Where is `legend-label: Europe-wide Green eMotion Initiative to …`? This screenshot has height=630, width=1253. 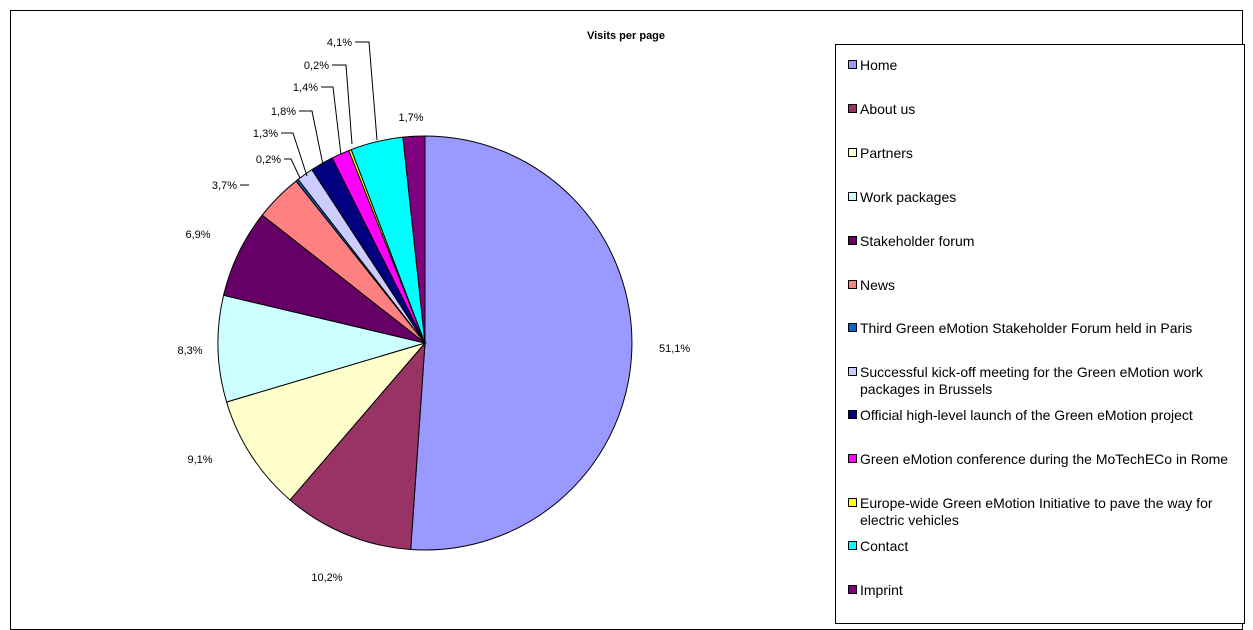
legend-label: Europe-wide Green eMotion Initiative to … is located at coordinates (1036, 511).